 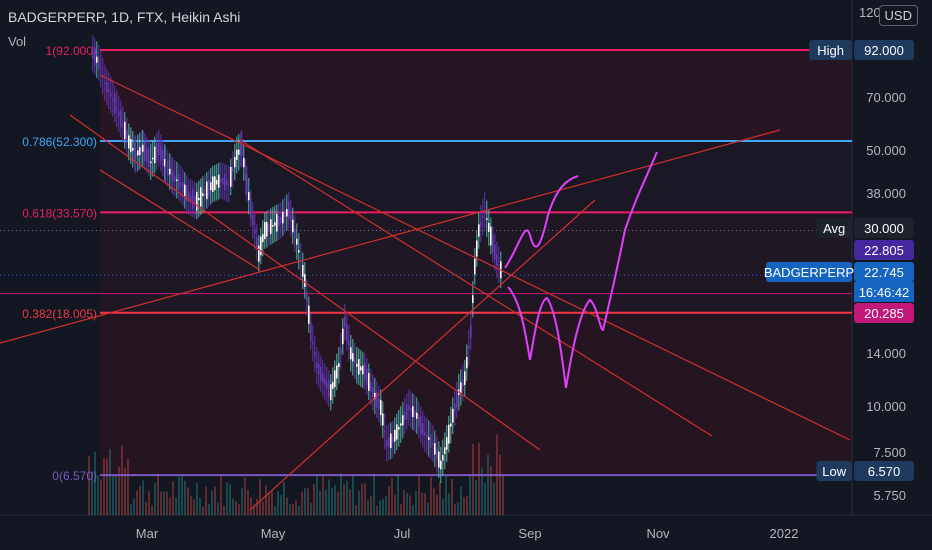 I want to click on chart-title: BADGERPERP, 1D, FTX, Heikin Ashi, so click(x=124, y=17).